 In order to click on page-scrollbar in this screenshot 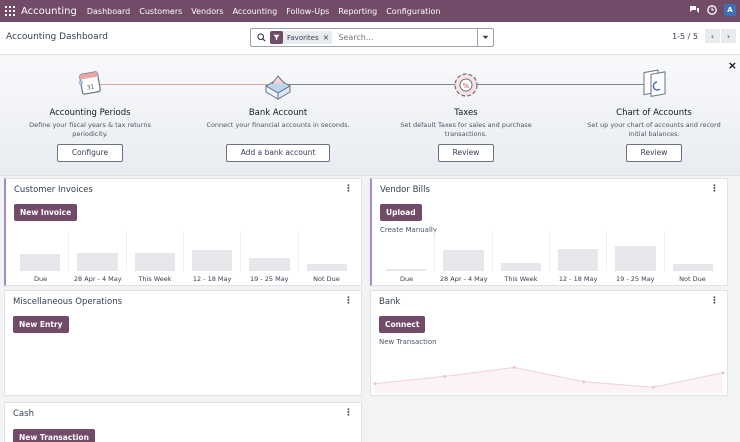, I will do `click(737, 309)`.